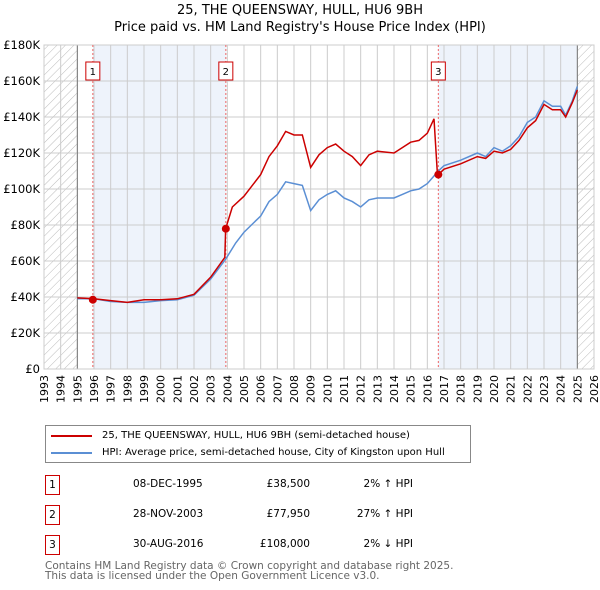 The height and width of the screenshot is (590, 600). Describe the element at coordinates (26, 333) in the screenshot. I see `y-tick-label: £20K` at that location.